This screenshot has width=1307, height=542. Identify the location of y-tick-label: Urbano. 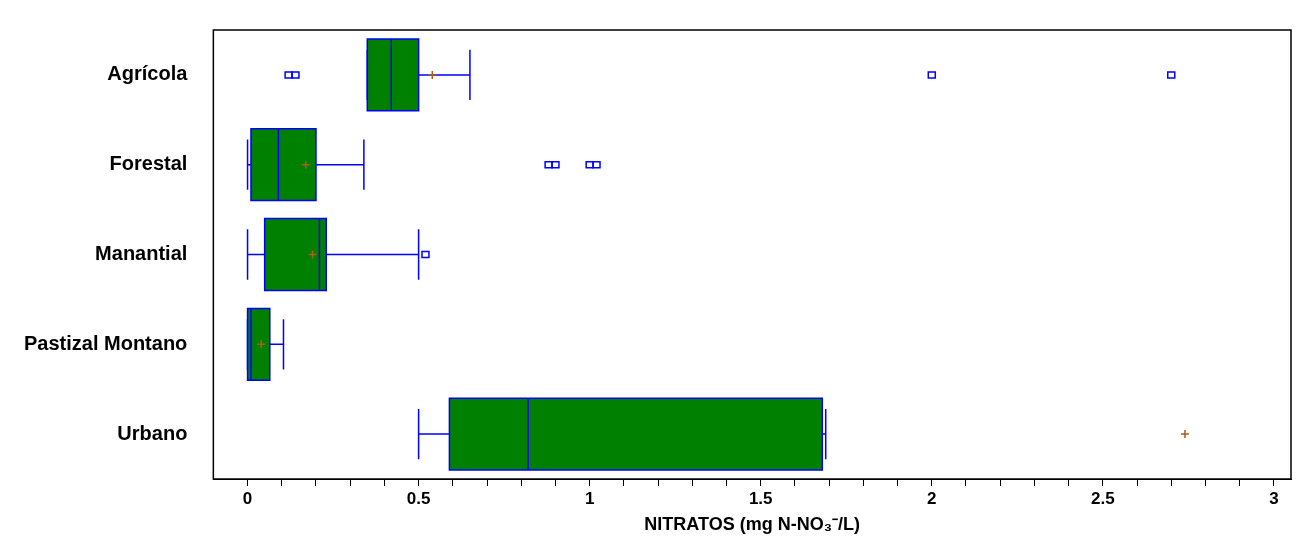
(152, 432).